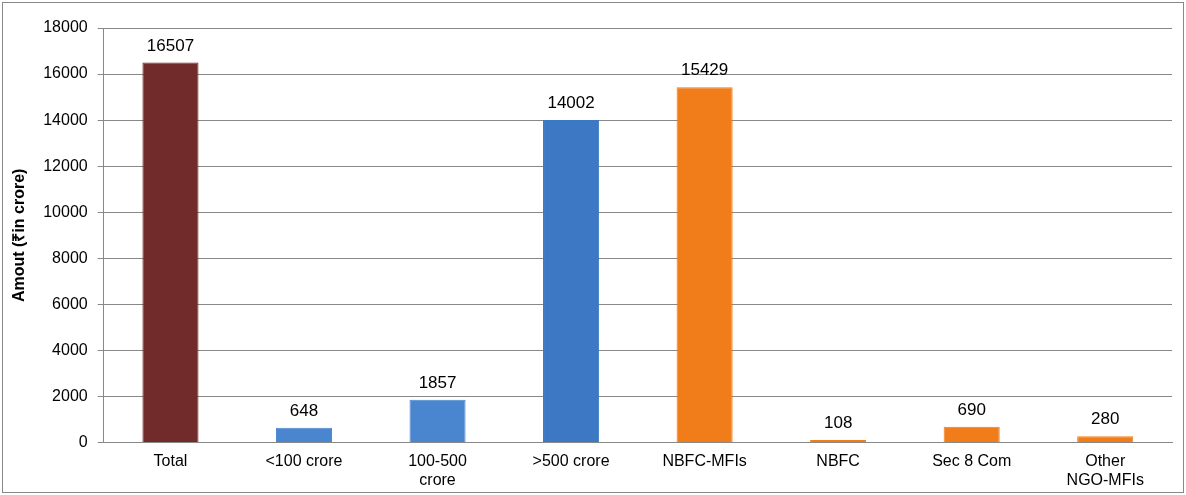 The width and height of the screenshot is (1186, 495). Describe the element at coordinates (437, 469) in the screenshot. I see `x-tick-label: 100-500 crore` at that location.